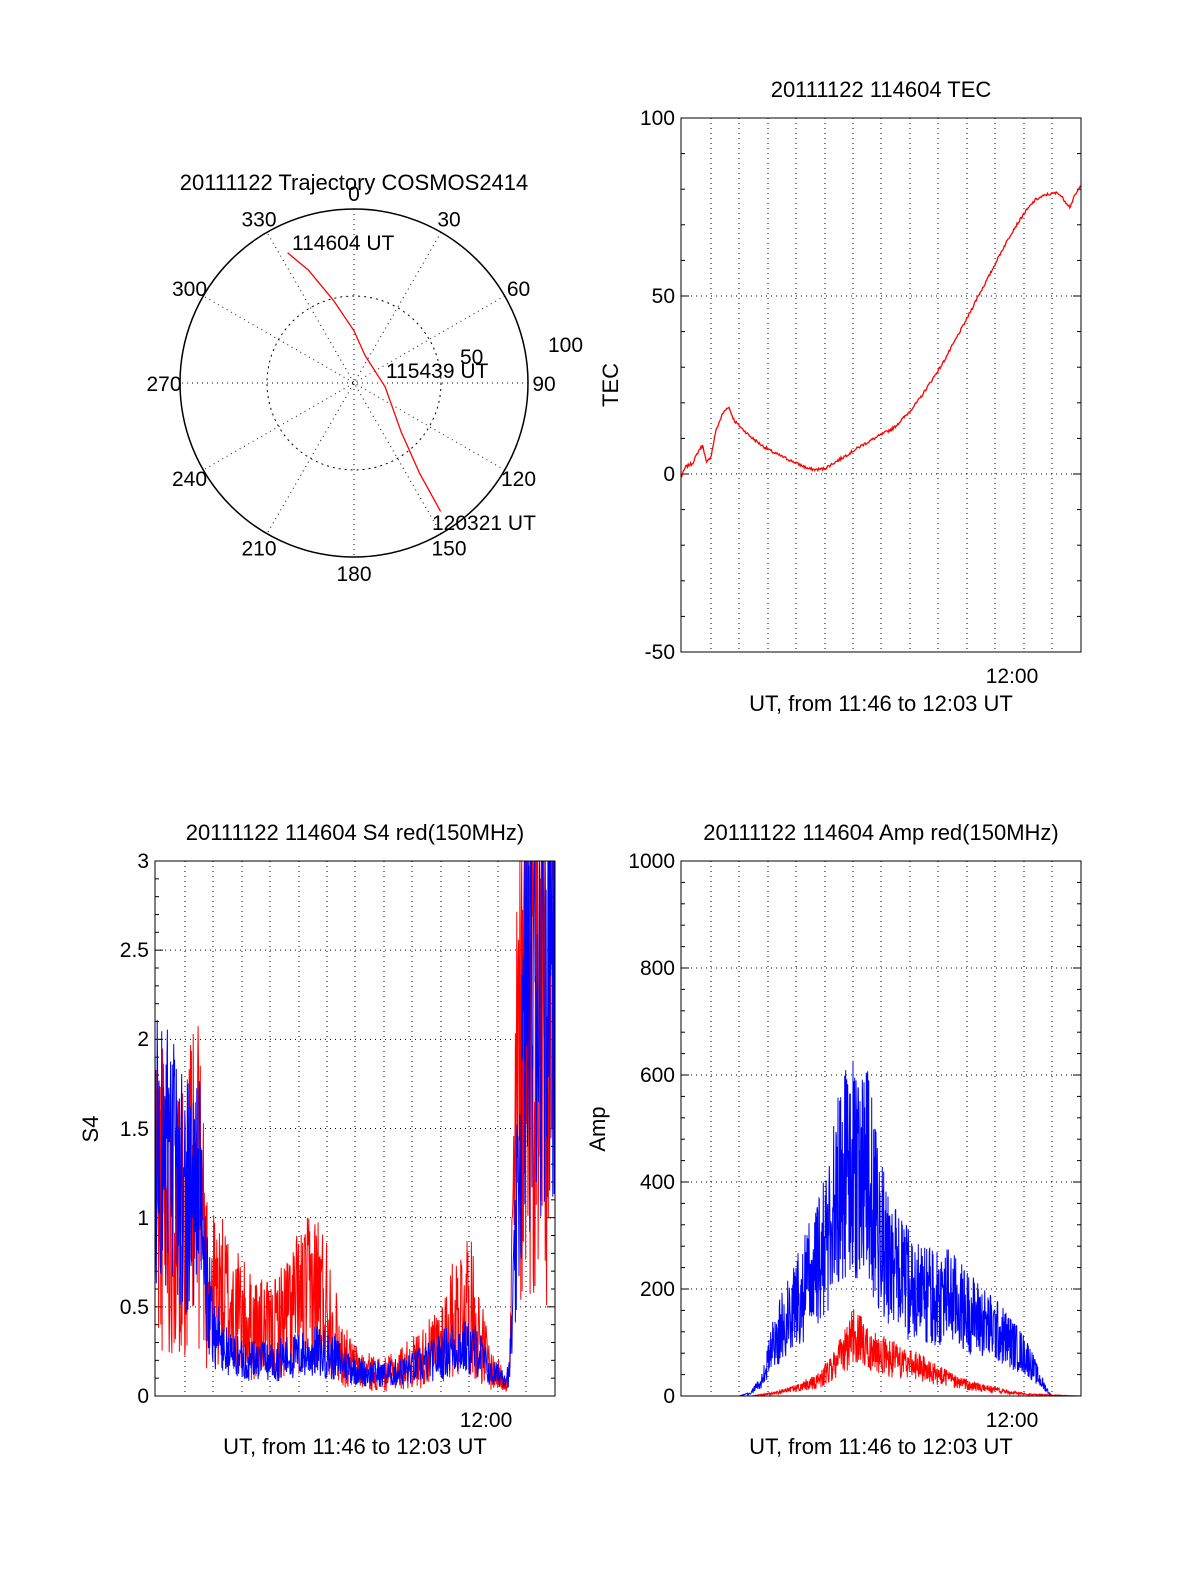 Image resolution: width=1200 pixels, height=1575 pixels. What do you see at coordinates (657, 385) in the screenshot?
I see `tec-y-tick-labels: -50 0 50 100` at bounding box center [657, 385].